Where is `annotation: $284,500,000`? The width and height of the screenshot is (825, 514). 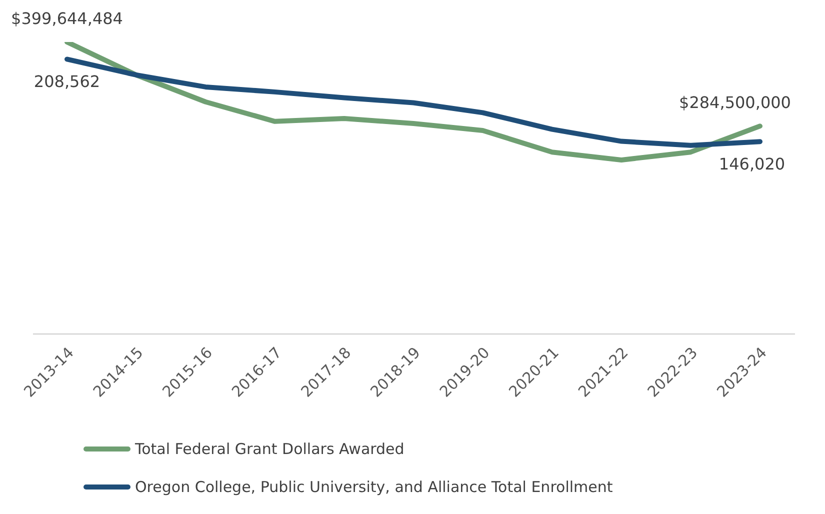 annotation: $284,500,000 is located at coordinates (735, 102).